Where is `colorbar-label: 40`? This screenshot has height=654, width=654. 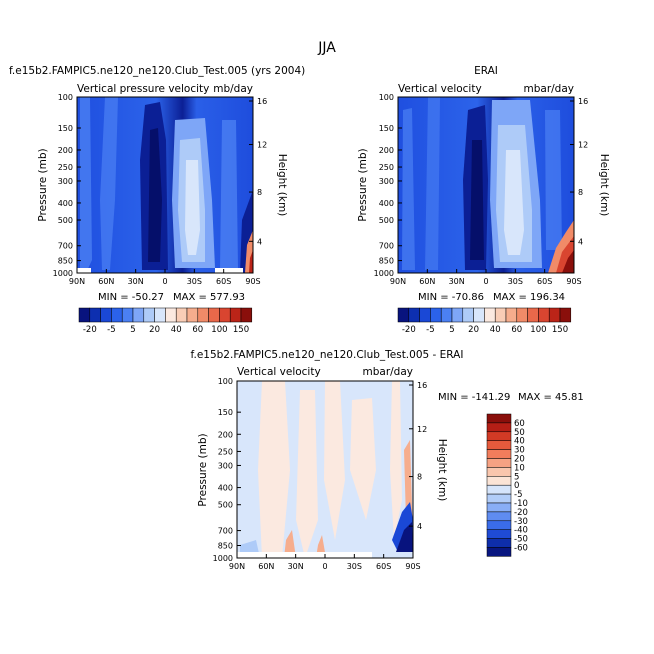
colorbar-label: 40 is located at coordinates (519, 442).